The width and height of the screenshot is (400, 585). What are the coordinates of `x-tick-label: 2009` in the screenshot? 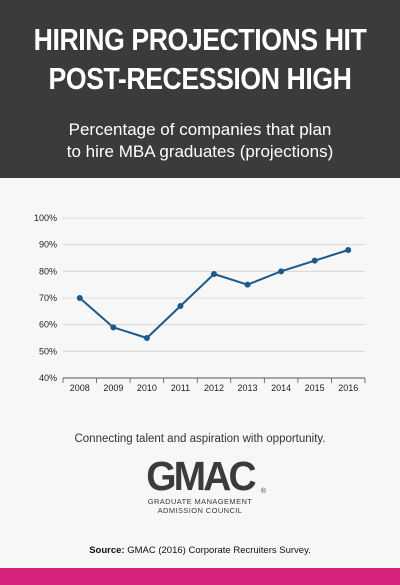 It's located at (113, 388).